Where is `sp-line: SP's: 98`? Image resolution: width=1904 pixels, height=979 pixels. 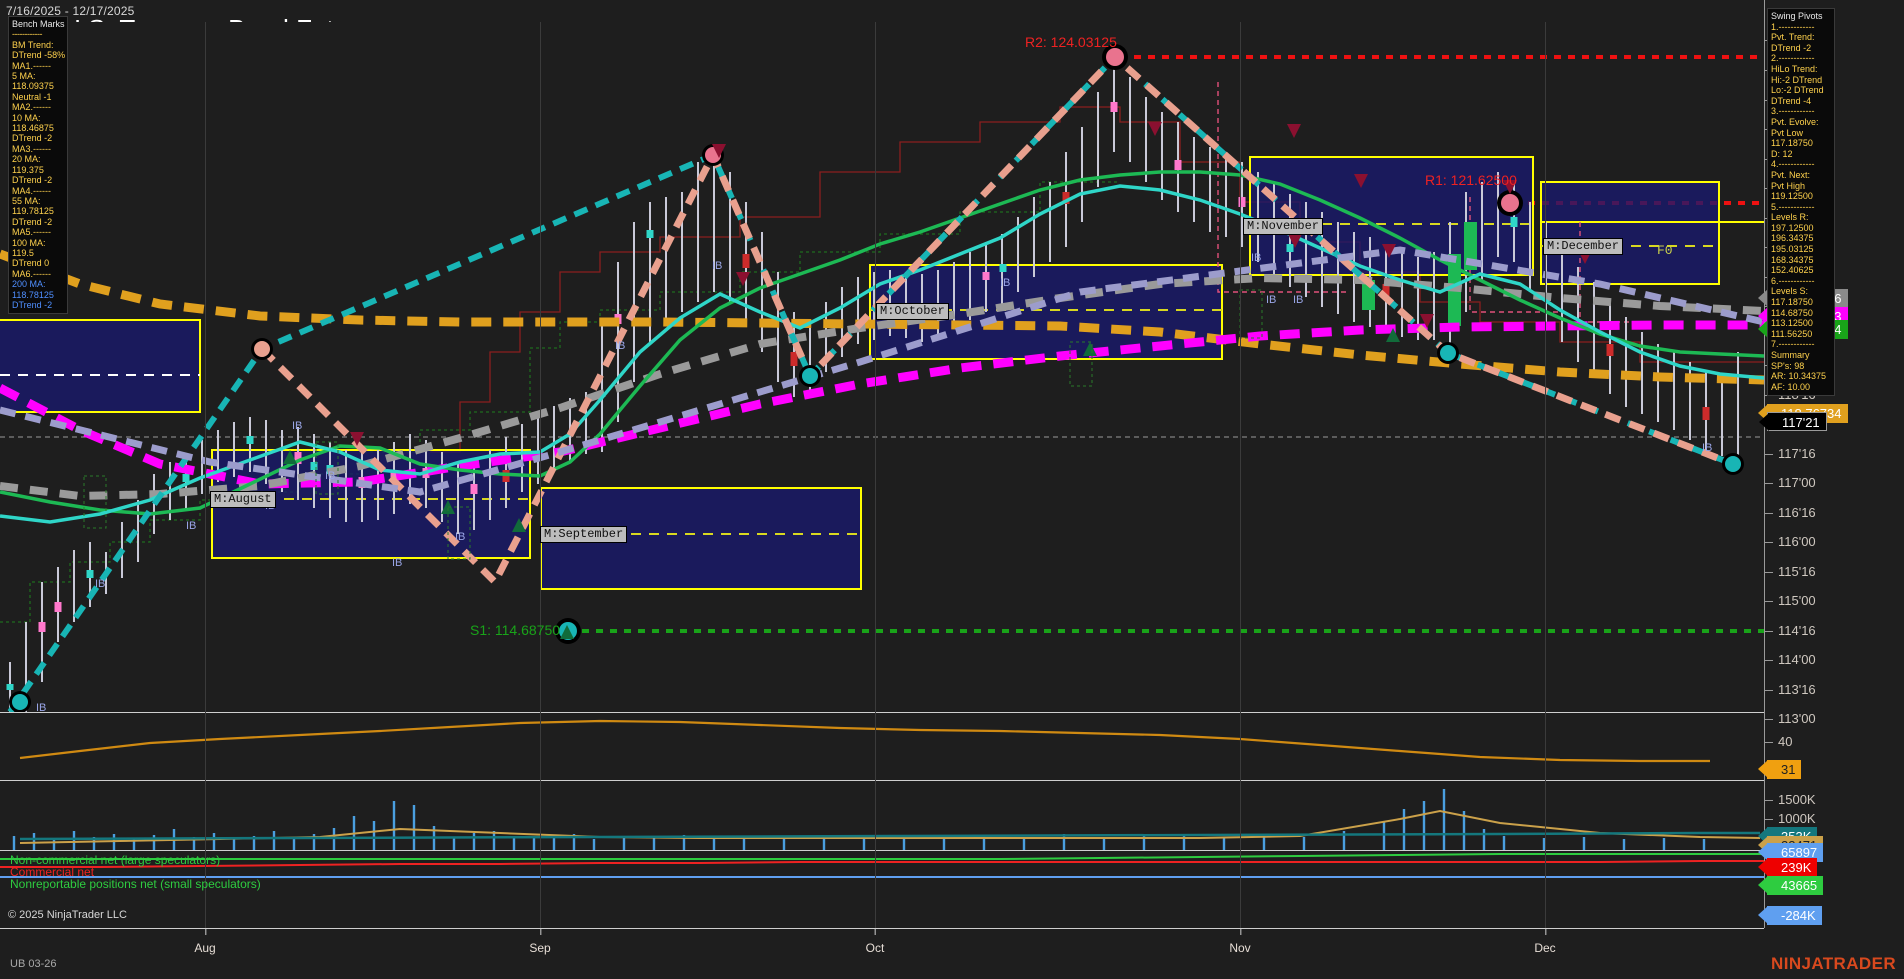
sp-line: SP's: 98 is located at coordinates (1788, 365).